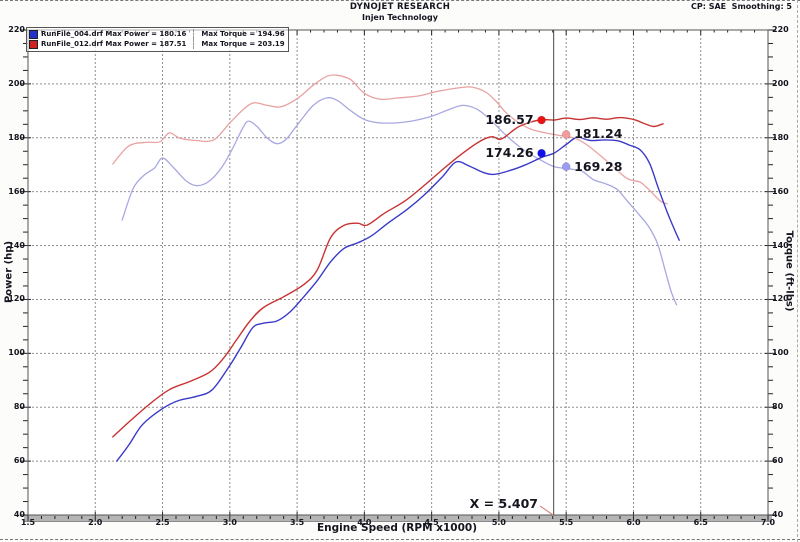 Image resolution: width=800 pixels, height=542 pixels. Describe the element at coordinates (566, 134) in the screenshot. I see `cursor-marker-dot-181.24` at that location.